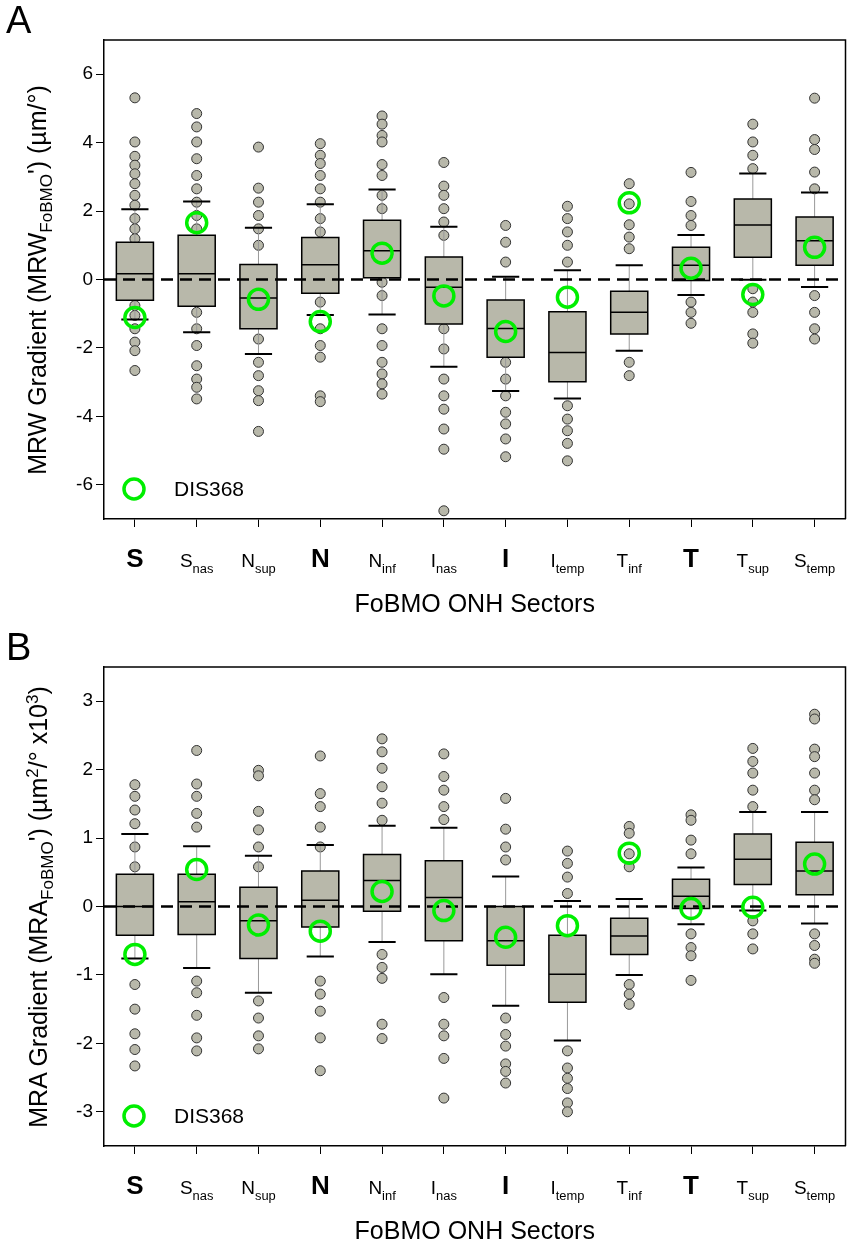 This screenshot has height=1254, width=859. I want to click on y-tick-label: -4, so click(85, 415).